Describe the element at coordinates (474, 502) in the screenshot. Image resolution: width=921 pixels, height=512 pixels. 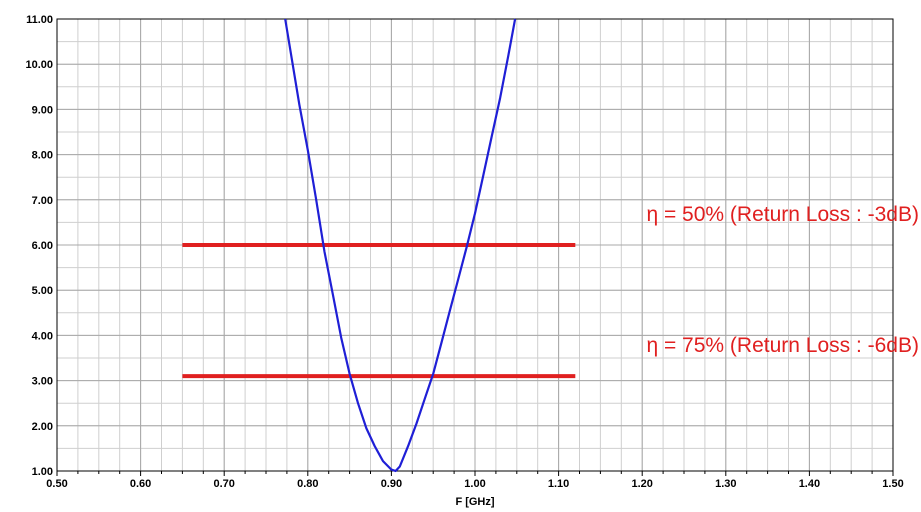
I see `x-axis-title: F [GHz]` at that location.